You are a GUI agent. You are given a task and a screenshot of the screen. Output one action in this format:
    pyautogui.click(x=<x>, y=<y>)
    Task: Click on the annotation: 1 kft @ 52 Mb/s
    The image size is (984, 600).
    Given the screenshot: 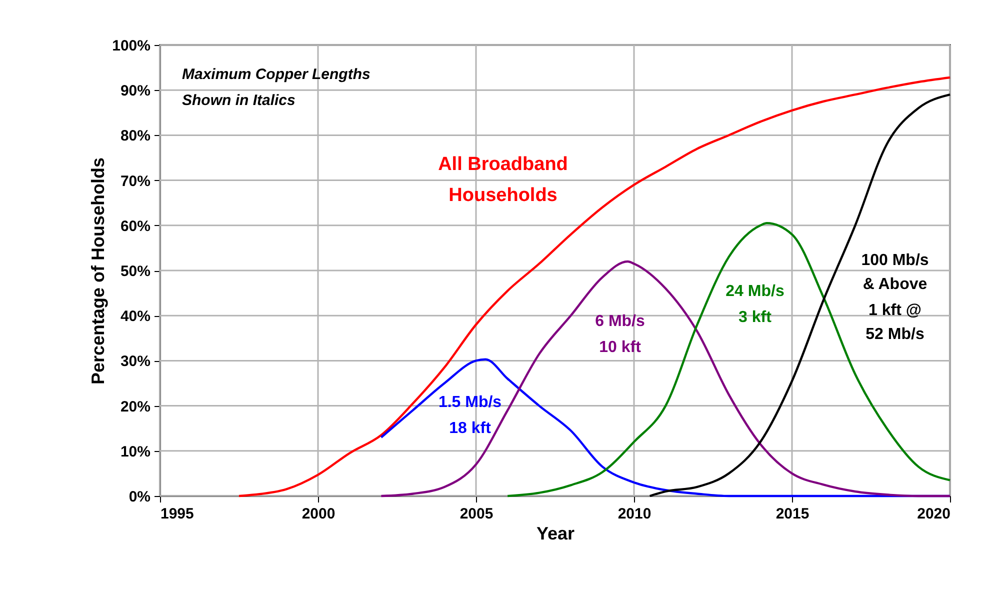 What is the action you would take?
    pyautogui.click(x=895, y=322)
    